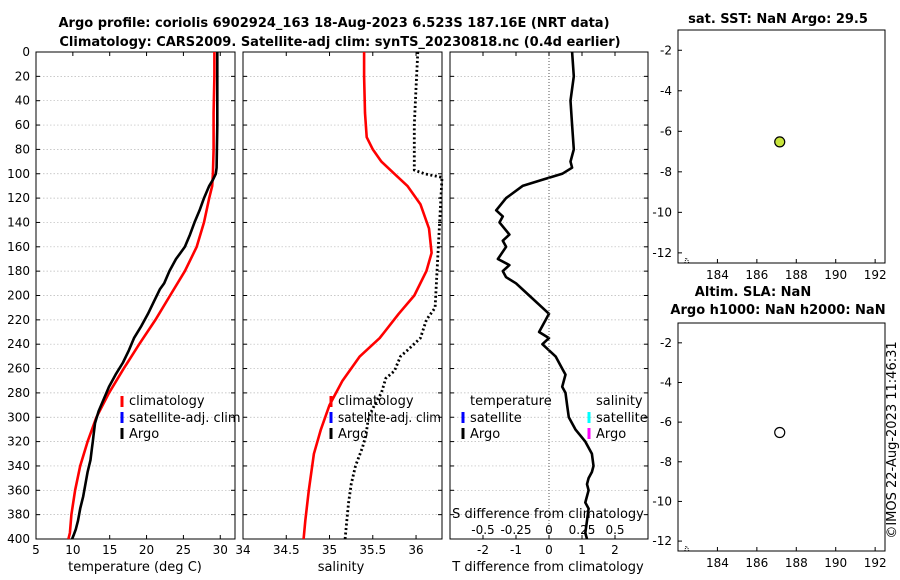 This screenshot has height=580, width=900. I want to click on sla-map-ytick-label--8: -8, so click(666, 462).